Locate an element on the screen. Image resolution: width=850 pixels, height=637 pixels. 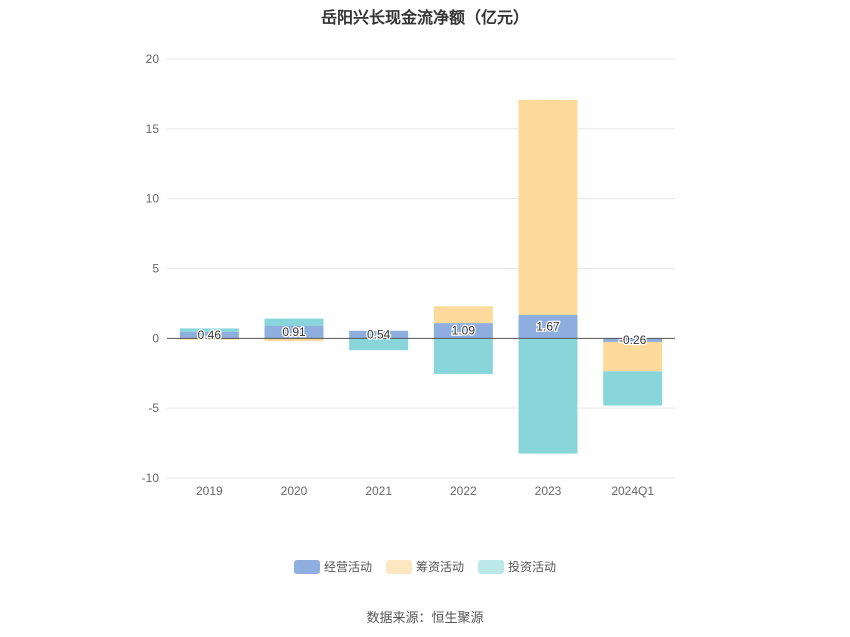
x-tick-label: 2024Q1 is located at coordinates (632, 491).